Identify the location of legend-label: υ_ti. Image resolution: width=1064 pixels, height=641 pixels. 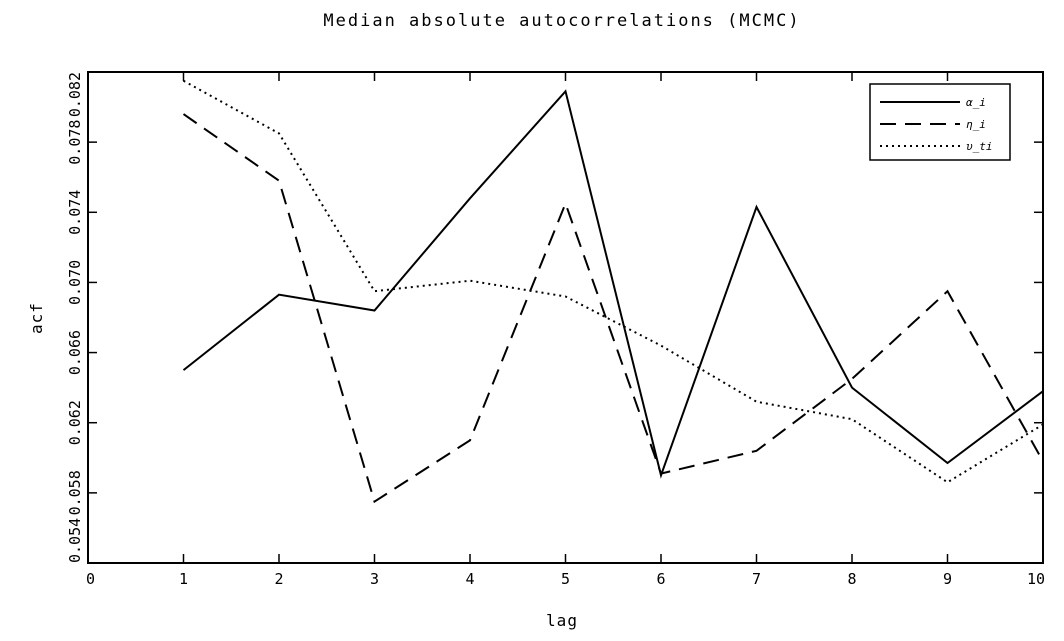
(979, 146).